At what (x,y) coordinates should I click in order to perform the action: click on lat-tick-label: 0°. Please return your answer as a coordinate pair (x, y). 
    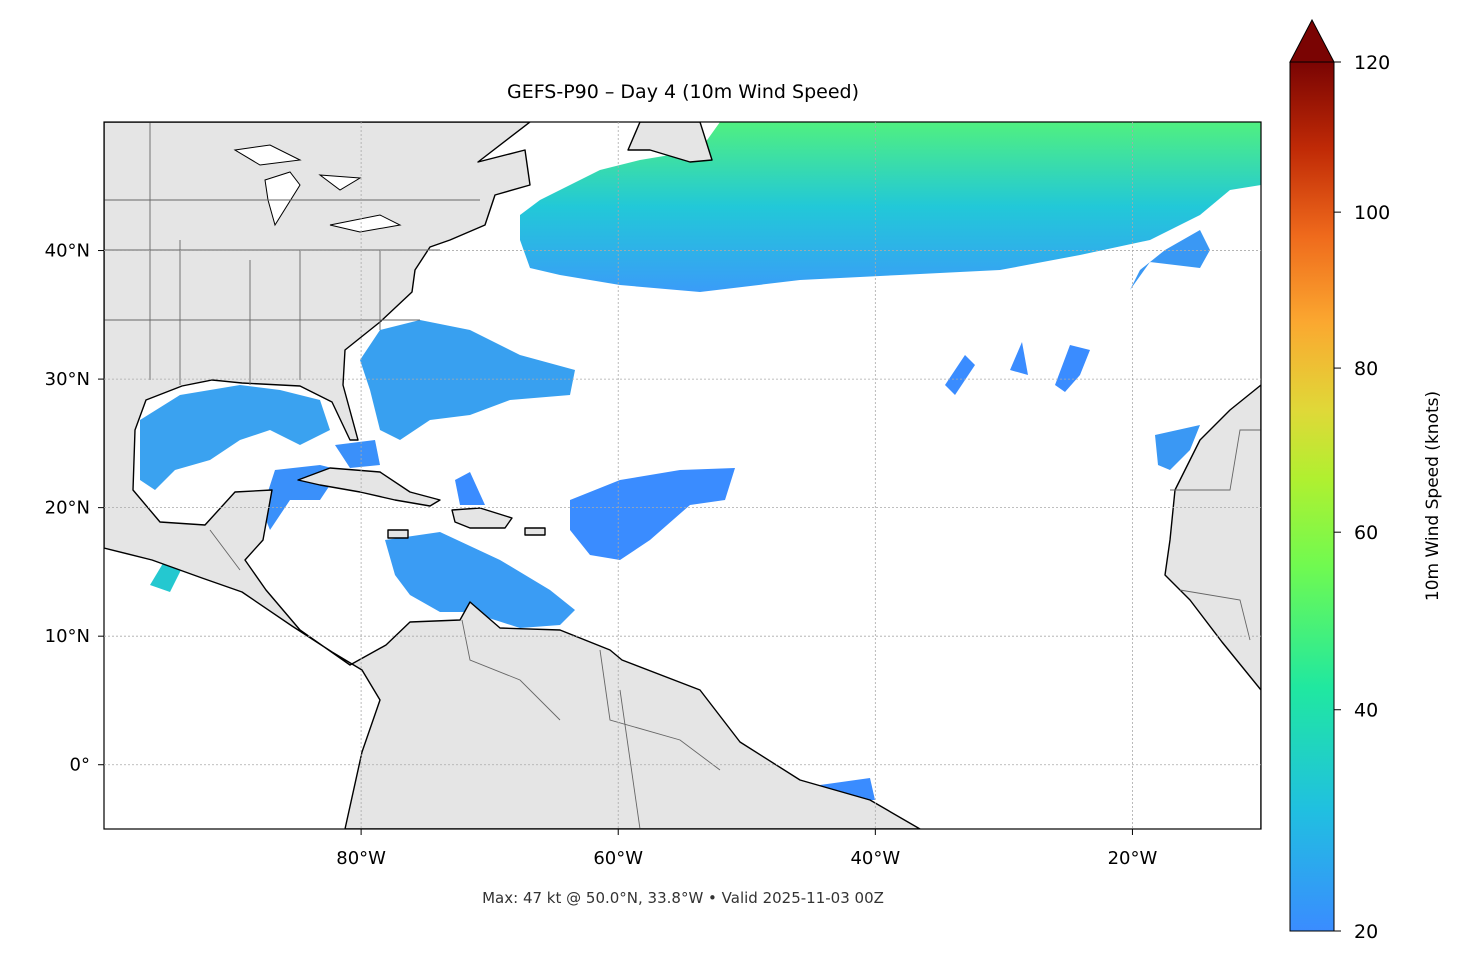
    Looking at the image, I should click on (80, 765).